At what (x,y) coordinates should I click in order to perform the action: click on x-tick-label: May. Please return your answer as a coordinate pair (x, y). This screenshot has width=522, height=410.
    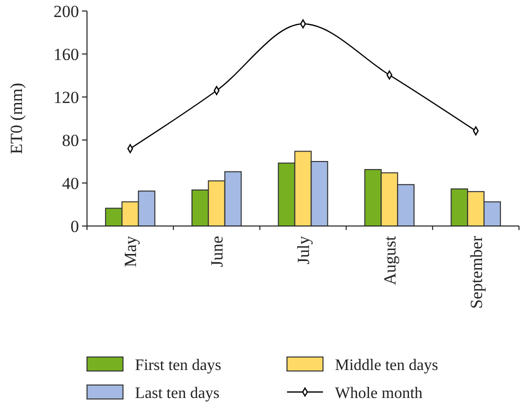
    Looking at the image, I should click on (130, 252).